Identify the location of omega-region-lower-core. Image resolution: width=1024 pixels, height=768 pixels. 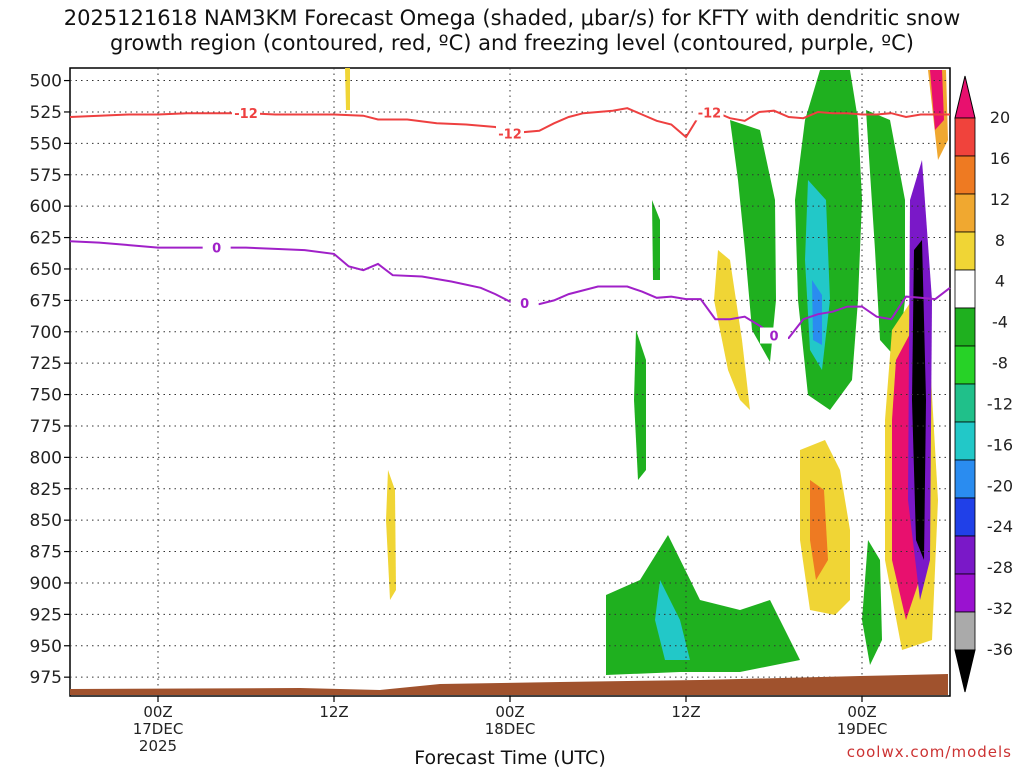
(672, 620).